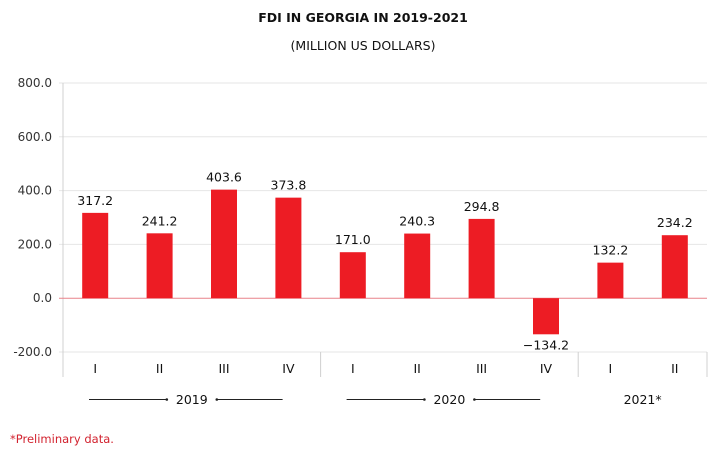 The height and width of the screenshot is (459, 726). What do you see at coordinates (289, 185) in the screenshot?
I see `data-label: 373.8` at bounding box center [289, 185].